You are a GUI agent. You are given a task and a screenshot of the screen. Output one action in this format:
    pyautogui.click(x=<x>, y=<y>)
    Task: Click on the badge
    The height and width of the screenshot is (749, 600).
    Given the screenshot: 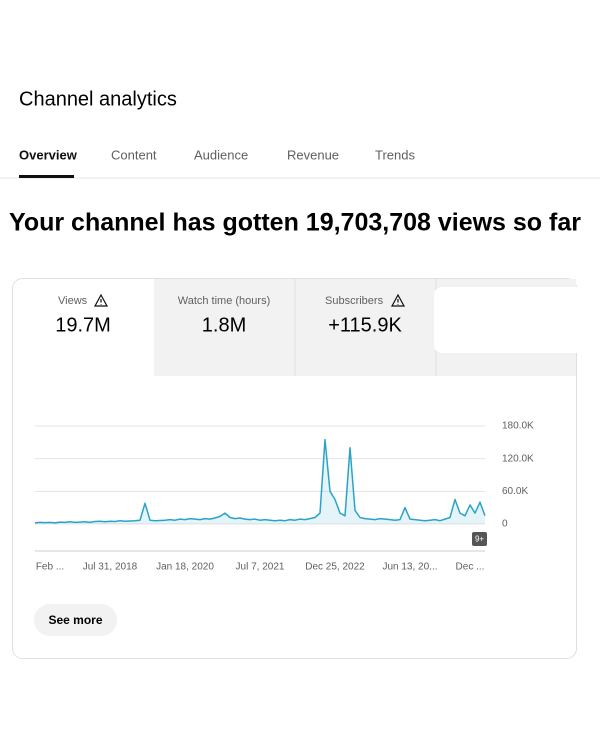 What is the action you would take?
    pyautogui.click(x=479, y=539)
    